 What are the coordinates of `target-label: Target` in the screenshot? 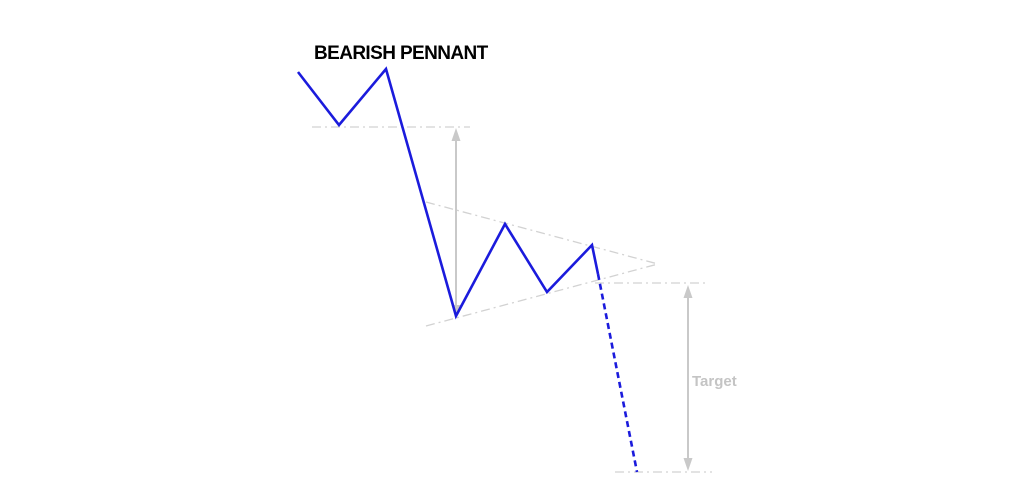 It's located at (714, 381).